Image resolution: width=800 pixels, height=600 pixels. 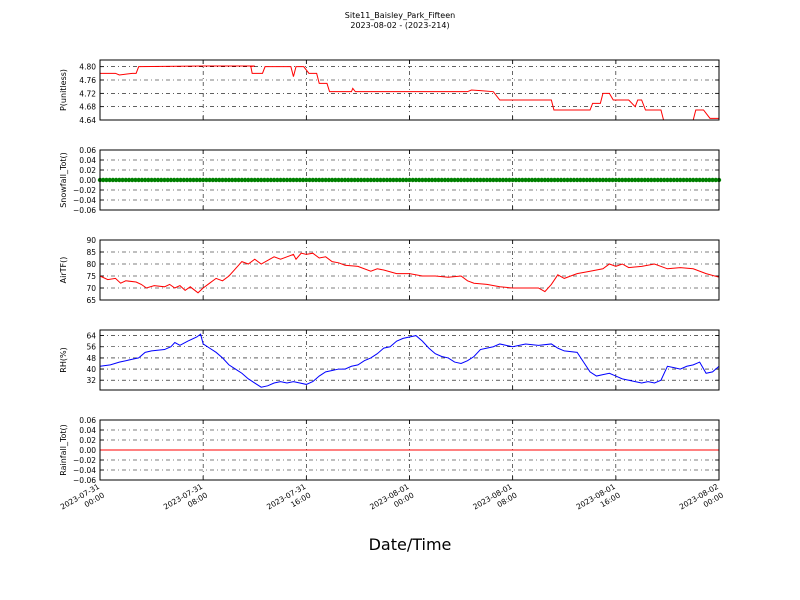 What do you see at coordinates (91, 252) in the screenshot?
I see `y-tick-label: 85` at bounding box center [91, 252].